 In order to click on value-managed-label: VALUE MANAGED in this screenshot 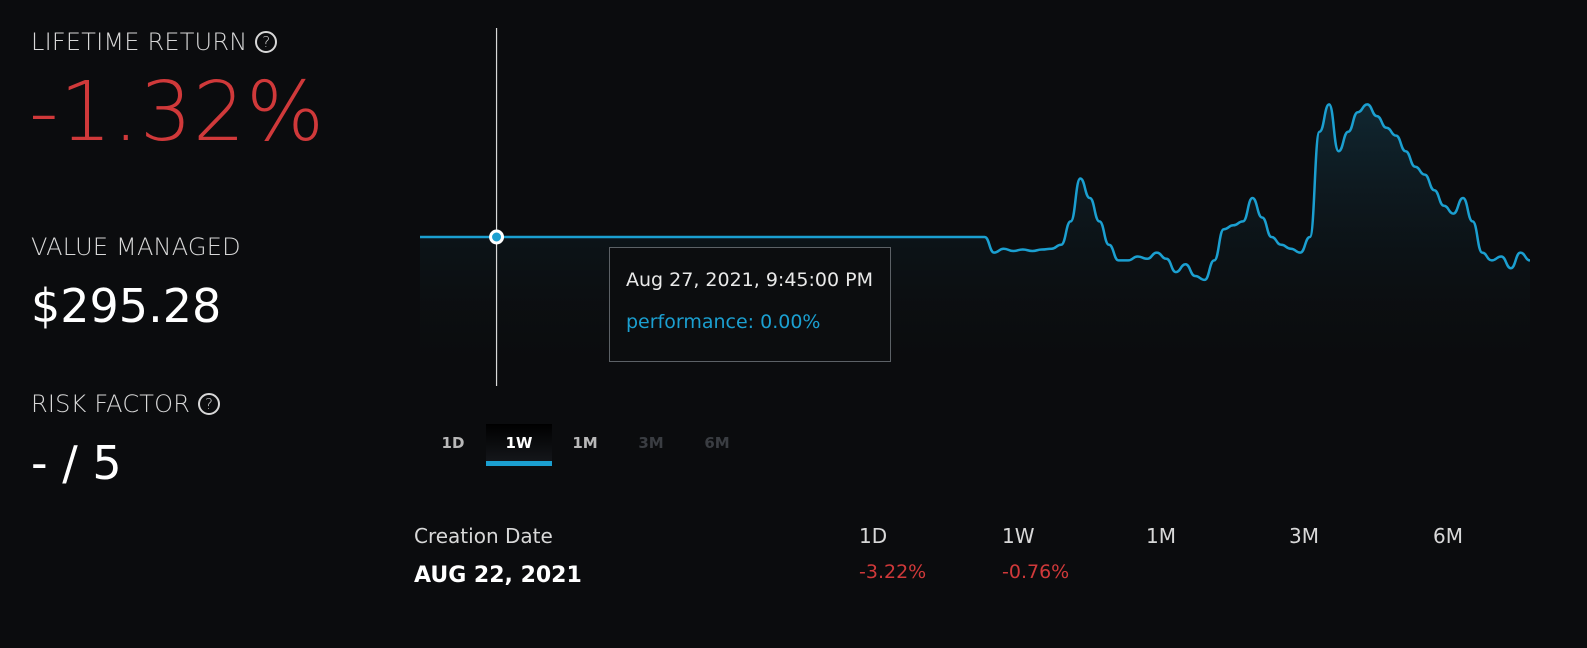, I will do `click(136, 247)`.